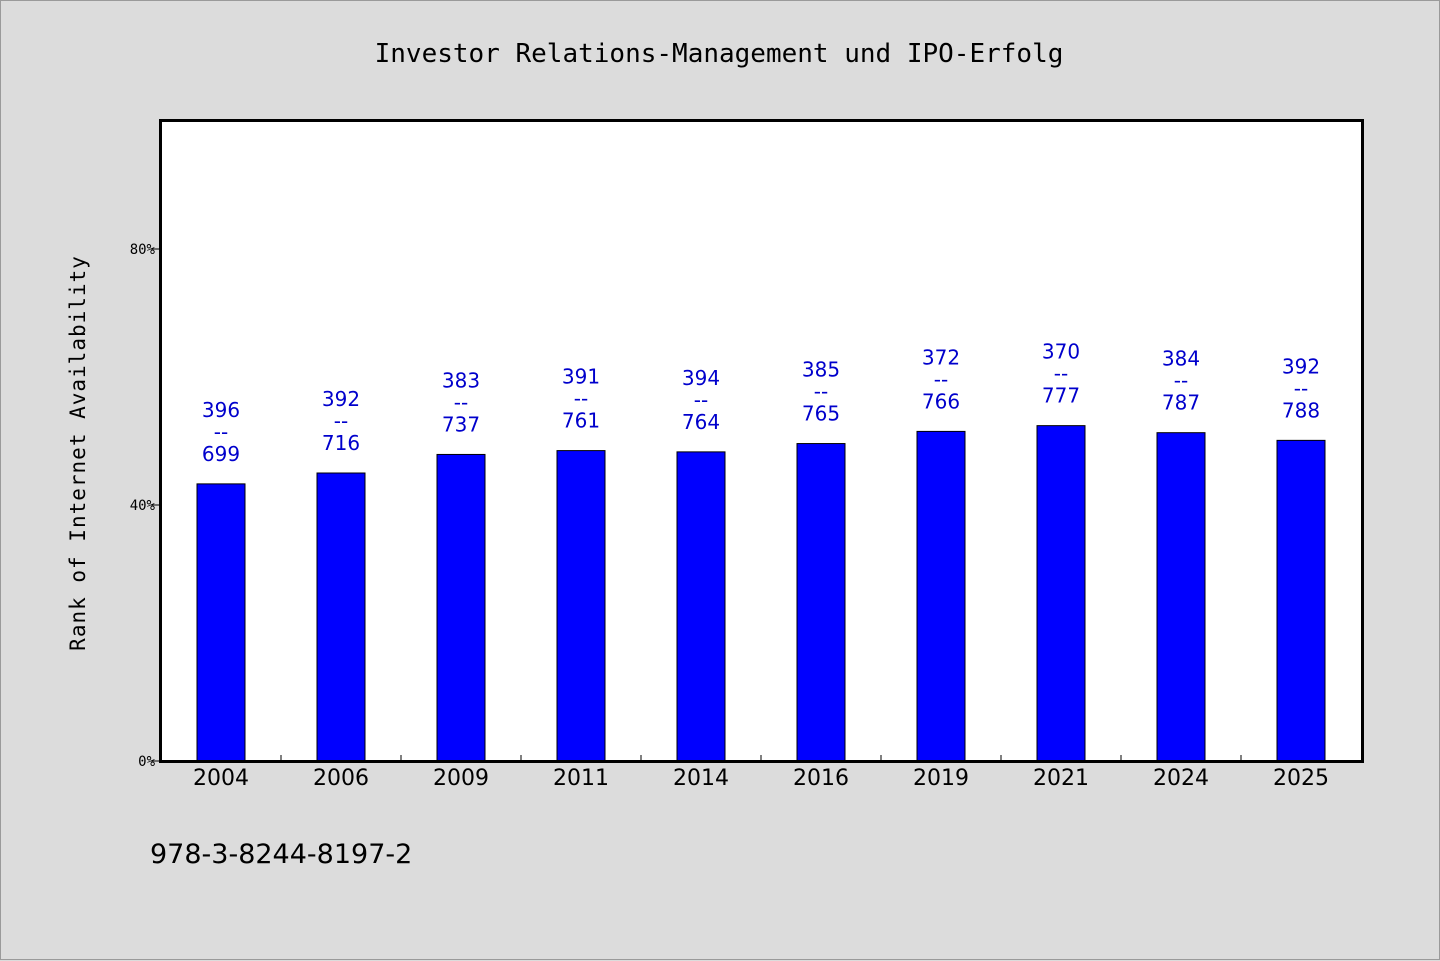 The height and width of the screenshot is (961, 1440). Describe the element at coordinates (1181, 359) in the screenshot. I see `data-label-2024-top: 384` at that location.